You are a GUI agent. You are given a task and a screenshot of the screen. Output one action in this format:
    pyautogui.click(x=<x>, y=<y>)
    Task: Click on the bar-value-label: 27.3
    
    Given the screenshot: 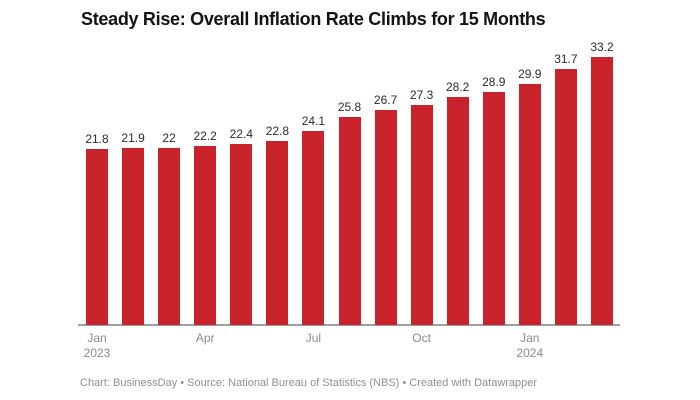 What is the action you would take?
    pyautogui.click(x=421, y=94)
    